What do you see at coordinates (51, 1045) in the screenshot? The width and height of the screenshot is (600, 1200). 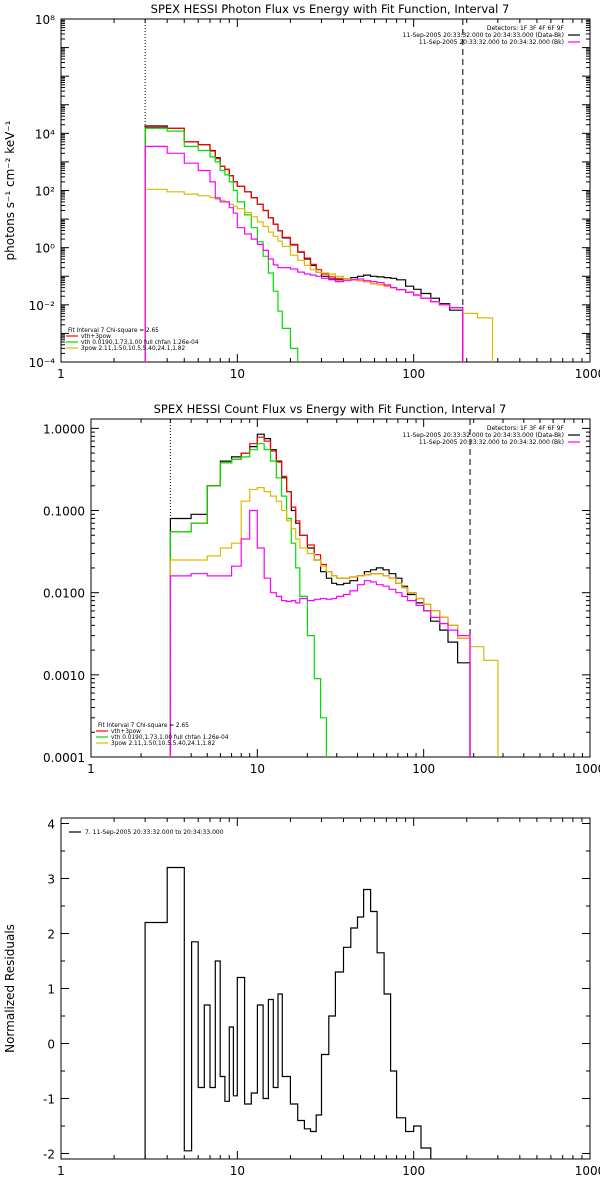 I see `y-tick-label: 0` at bounding box center [51, 1045].